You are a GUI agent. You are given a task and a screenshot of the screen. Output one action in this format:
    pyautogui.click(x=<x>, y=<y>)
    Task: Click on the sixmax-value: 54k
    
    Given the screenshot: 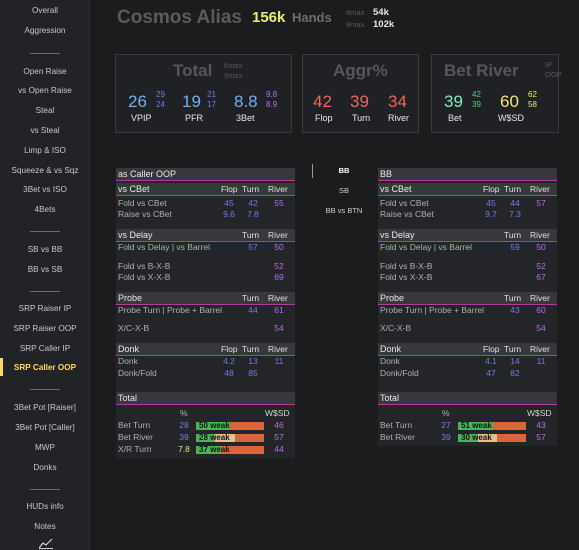 What is the action you would take?
    pyautogui.click(x=381, y=12)
    